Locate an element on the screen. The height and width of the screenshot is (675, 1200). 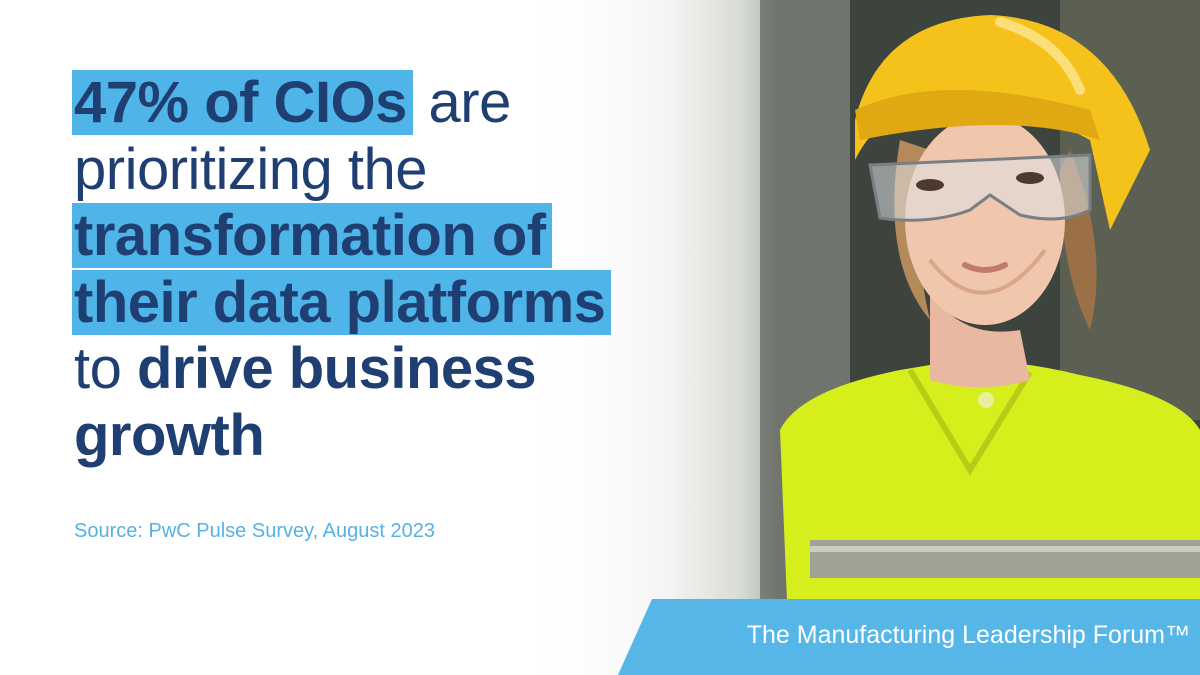
brand-banner is located at coordinates (909, 637).